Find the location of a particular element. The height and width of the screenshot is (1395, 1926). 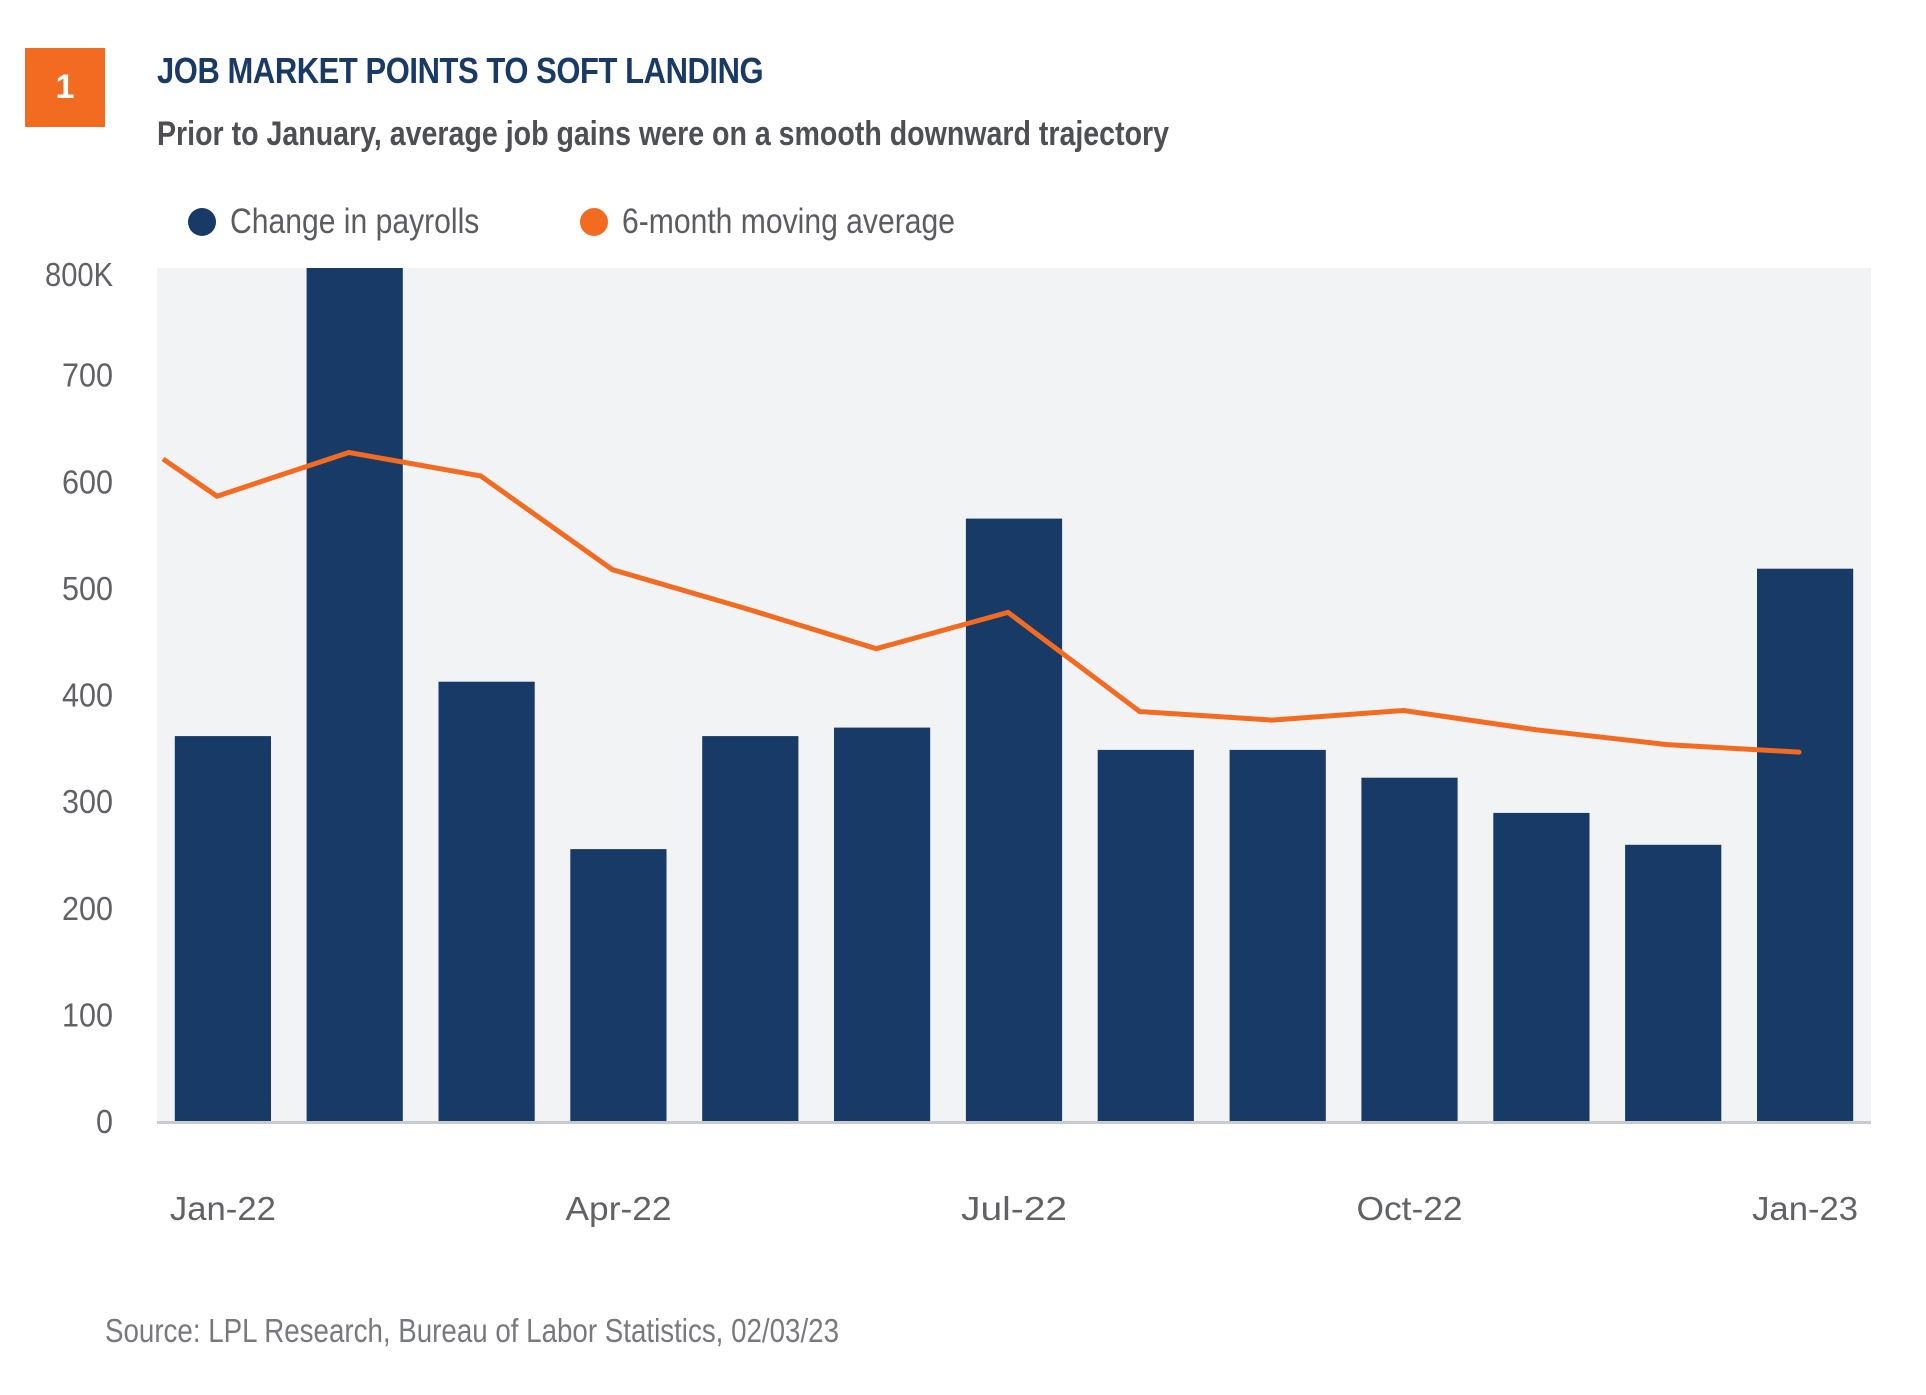

x-tick-label-oct-22: Oct-22 is located at coordinates (1410, 1208).